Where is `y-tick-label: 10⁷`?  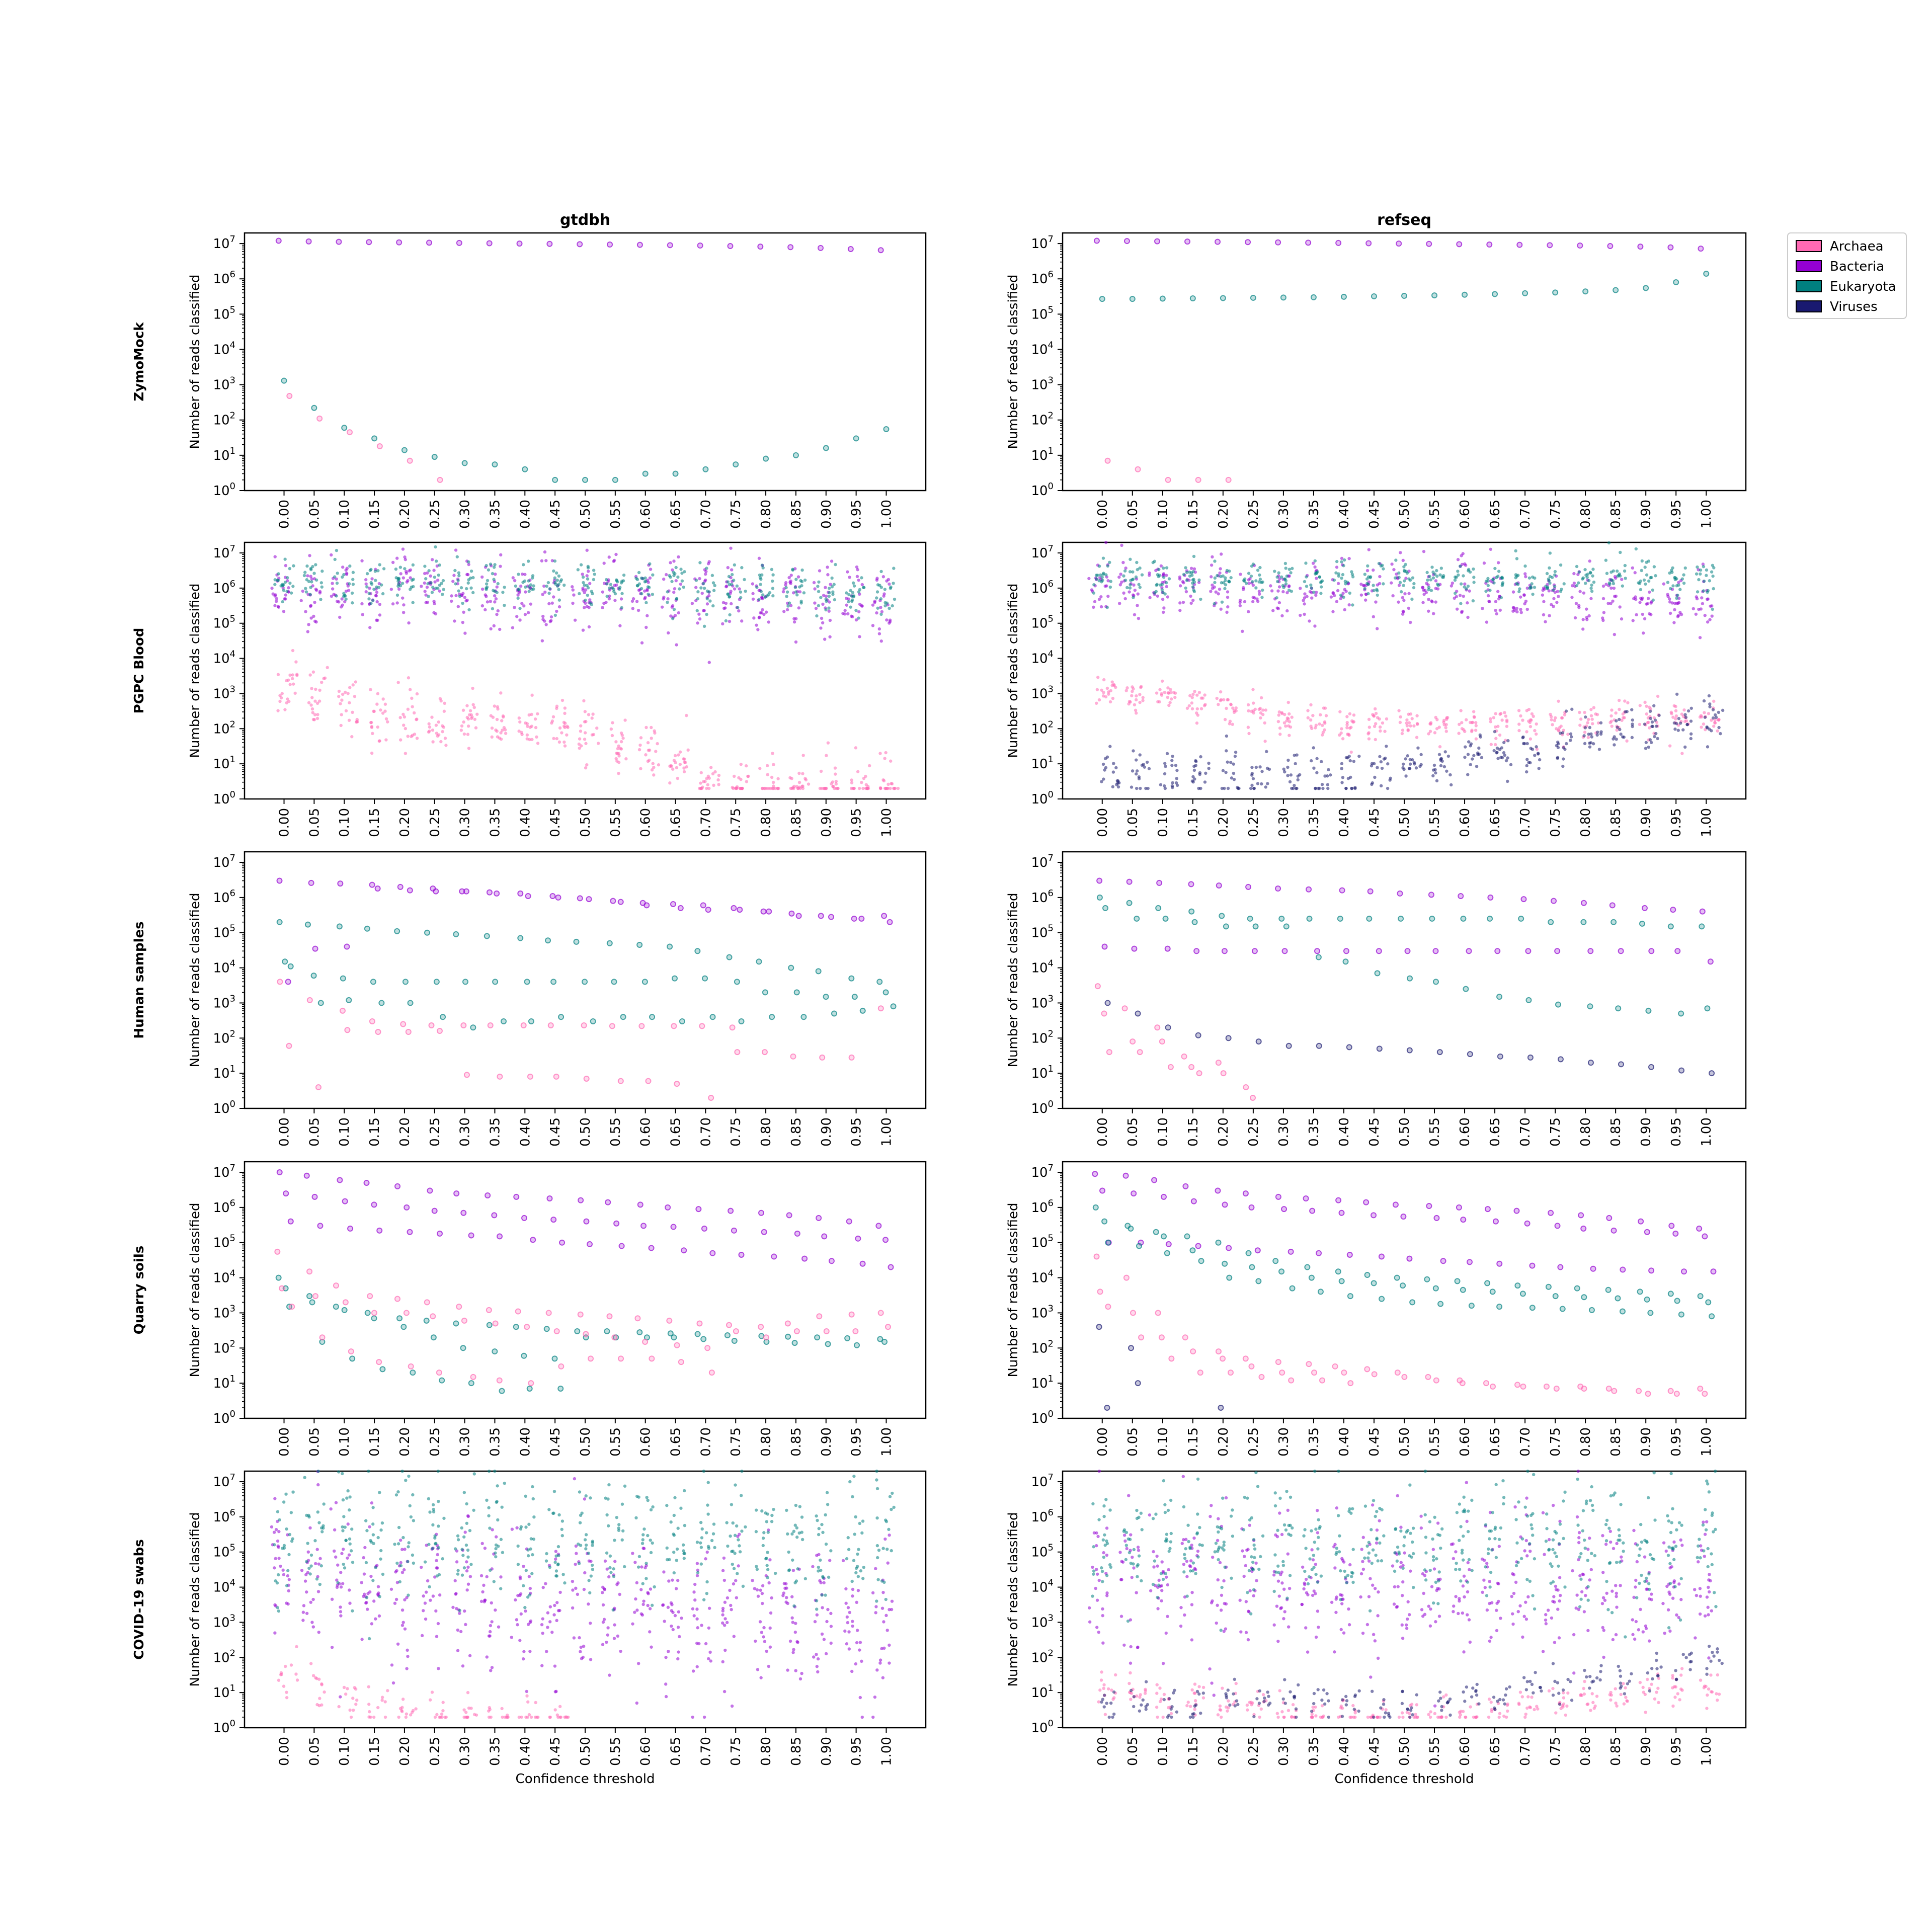
y-tick-label: 10⁷ is located at coordinates (224, 243).